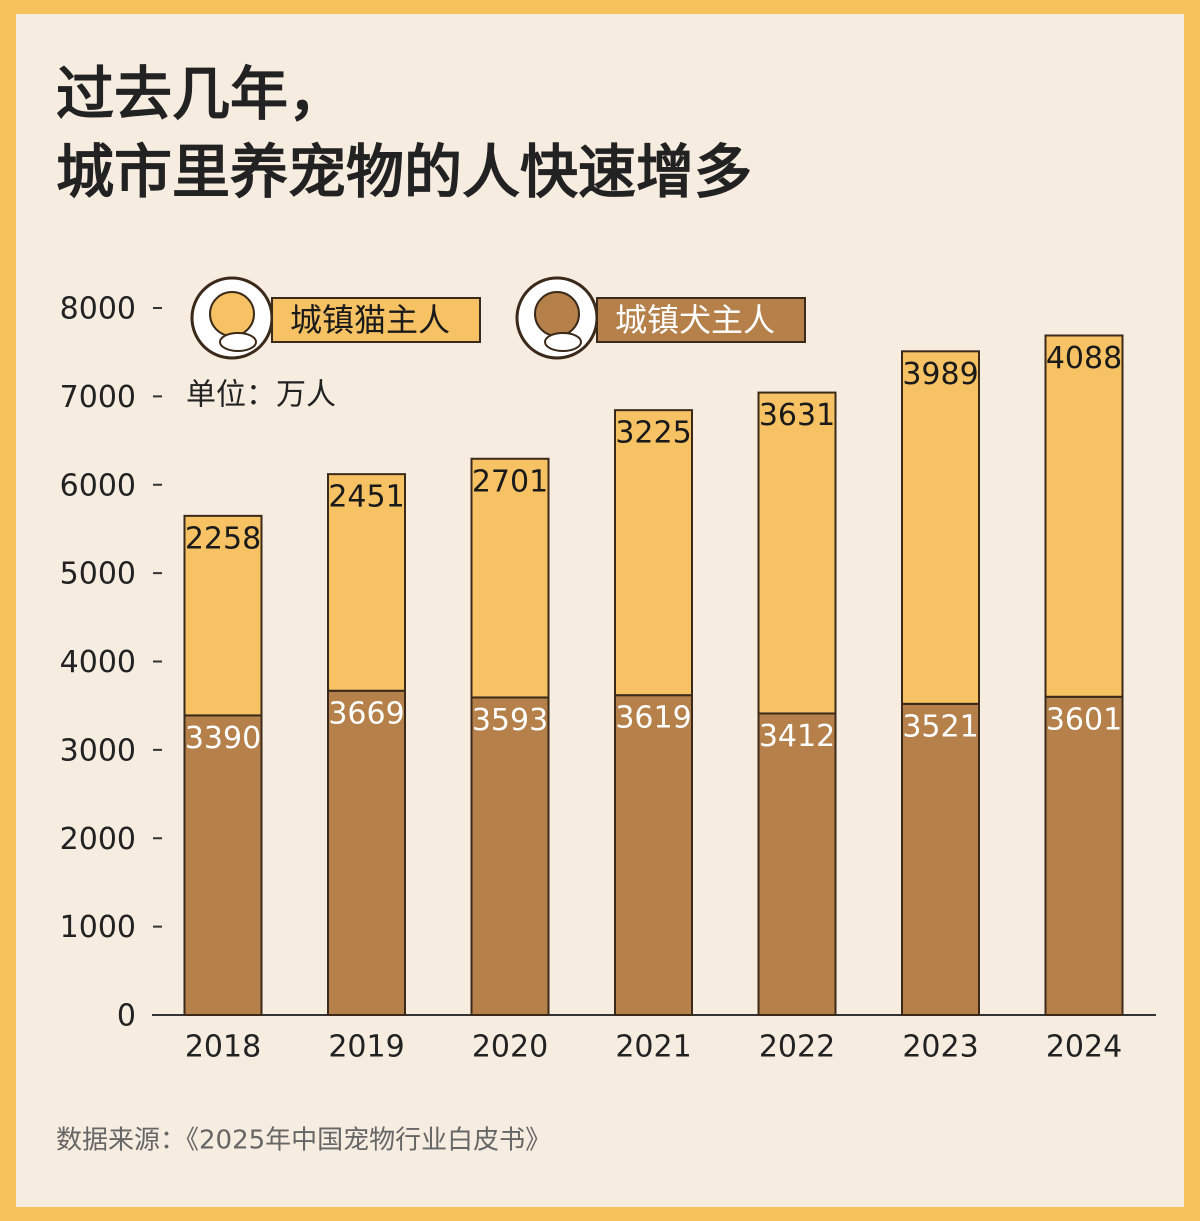  Describe the element at coordinates (98, 927) in the screenshot. I see `y-tick-label: 1000` at that location.